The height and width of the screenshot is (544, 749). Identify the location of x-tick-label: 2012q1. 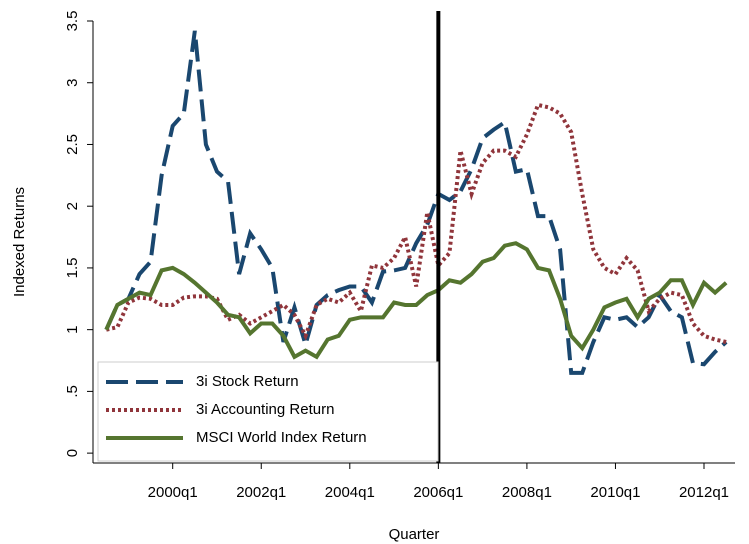
(704, 492).